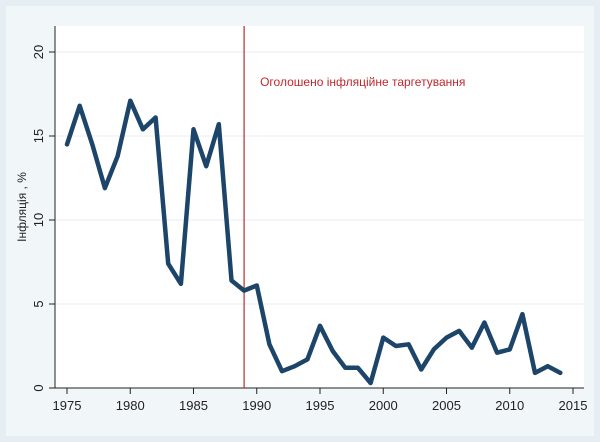 This screenshot has width=600, height=442. Describe the element at coordinates (371, 383) in the screenshot. I see `data-point-1999` at that location.